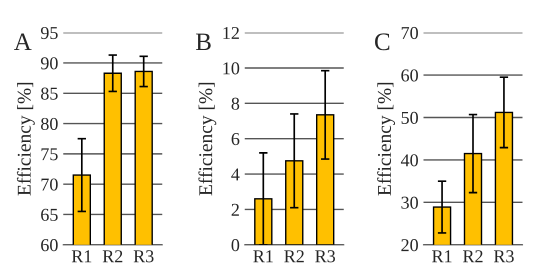  What do you see at coordinates (236, 104) in the screenshot?
I see `y-tick-label: 8` at bounding box center [236, 104].